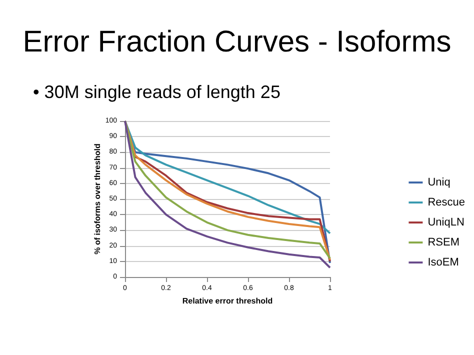 This screenshot has width=474, height=355. I want to click on legend-label: Rescue, so click(446, 202).